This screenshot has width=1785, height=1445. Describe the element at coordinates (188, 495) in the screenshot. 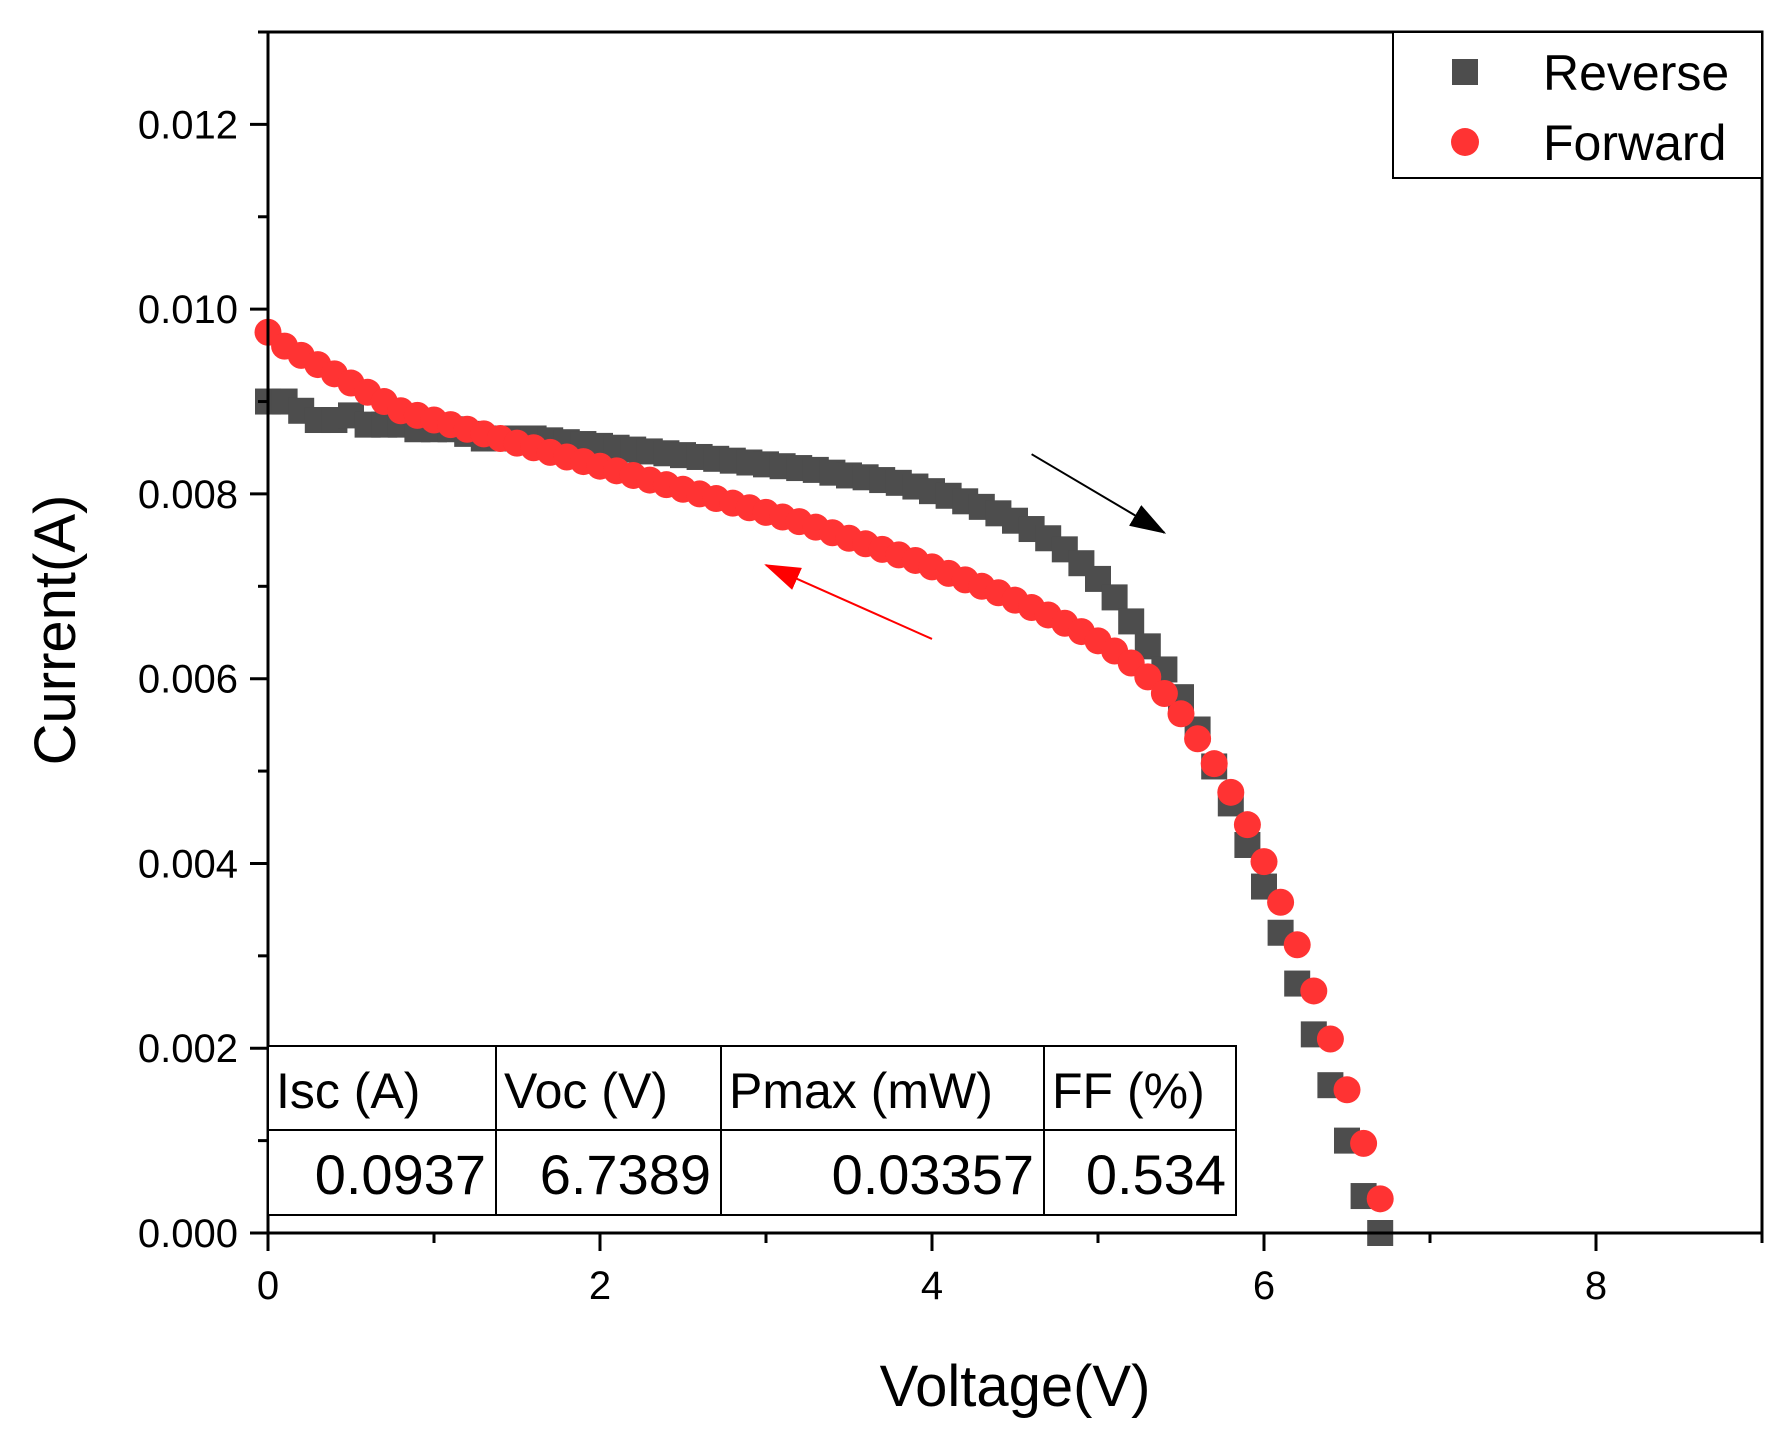

I see `y-tick-label: 0.008` at that location.